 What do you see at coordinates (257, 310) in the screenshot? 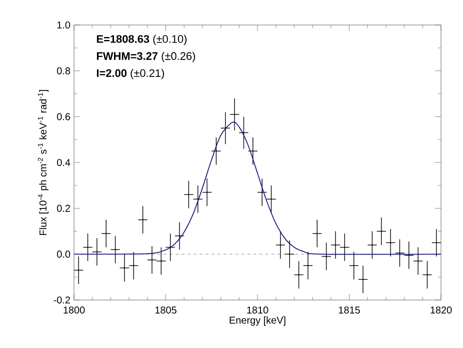
I see `x-tick-label: 1810` at bounding box center [257, 310].